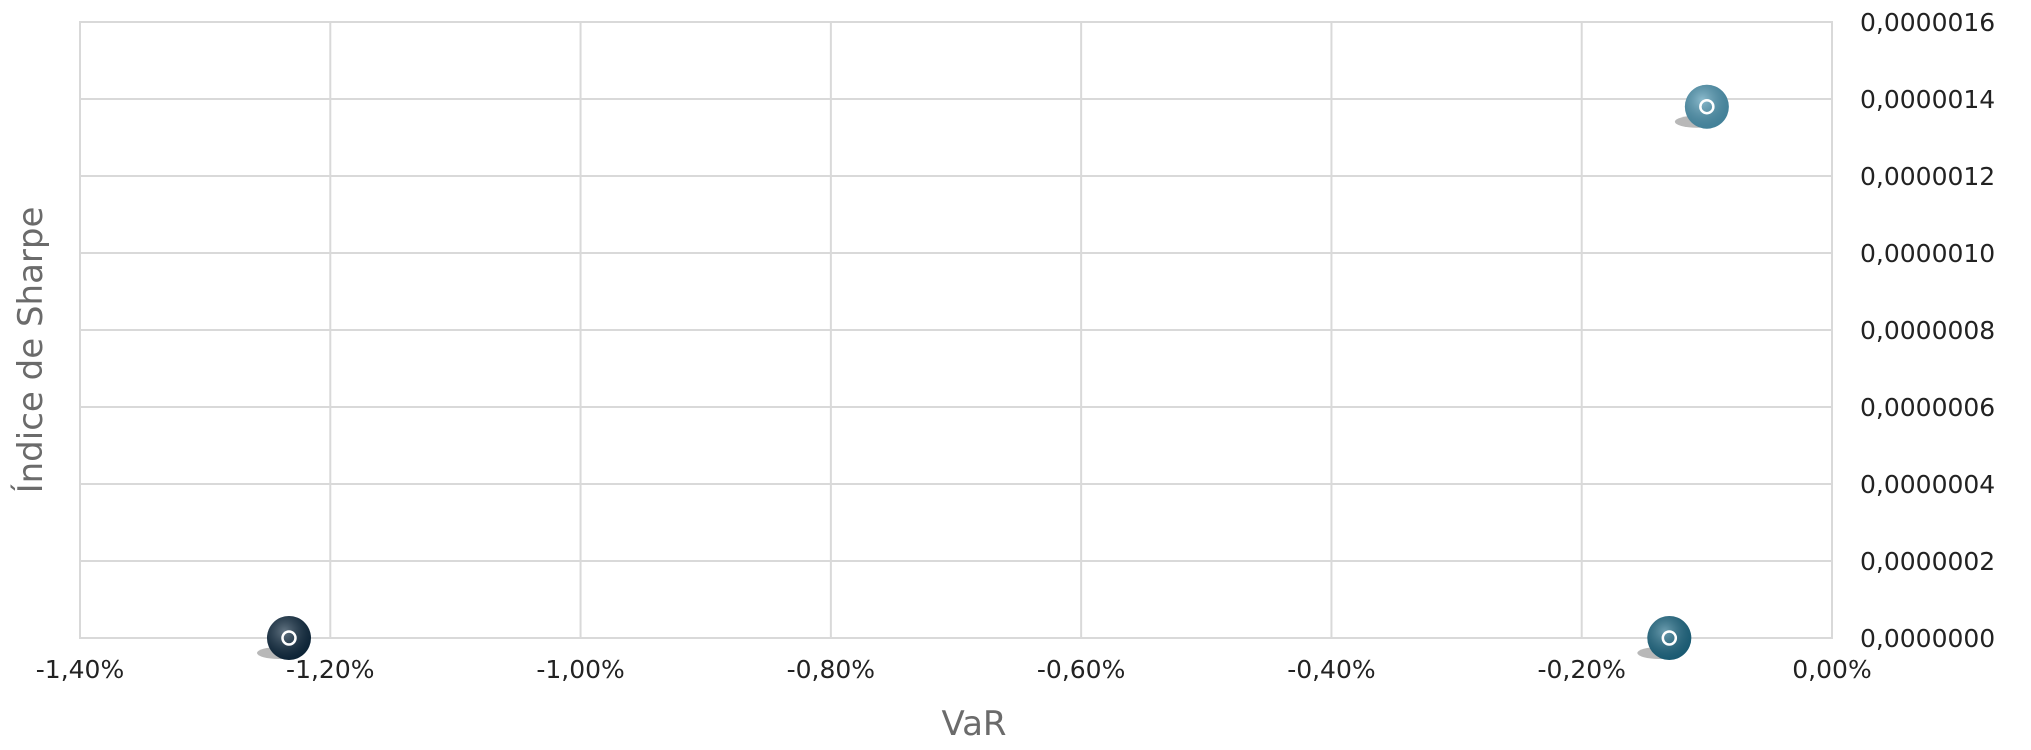 This screenshot has height=750, width=2031. I want to click on y-tick-label: 0,0000006, so click(1927, 407).